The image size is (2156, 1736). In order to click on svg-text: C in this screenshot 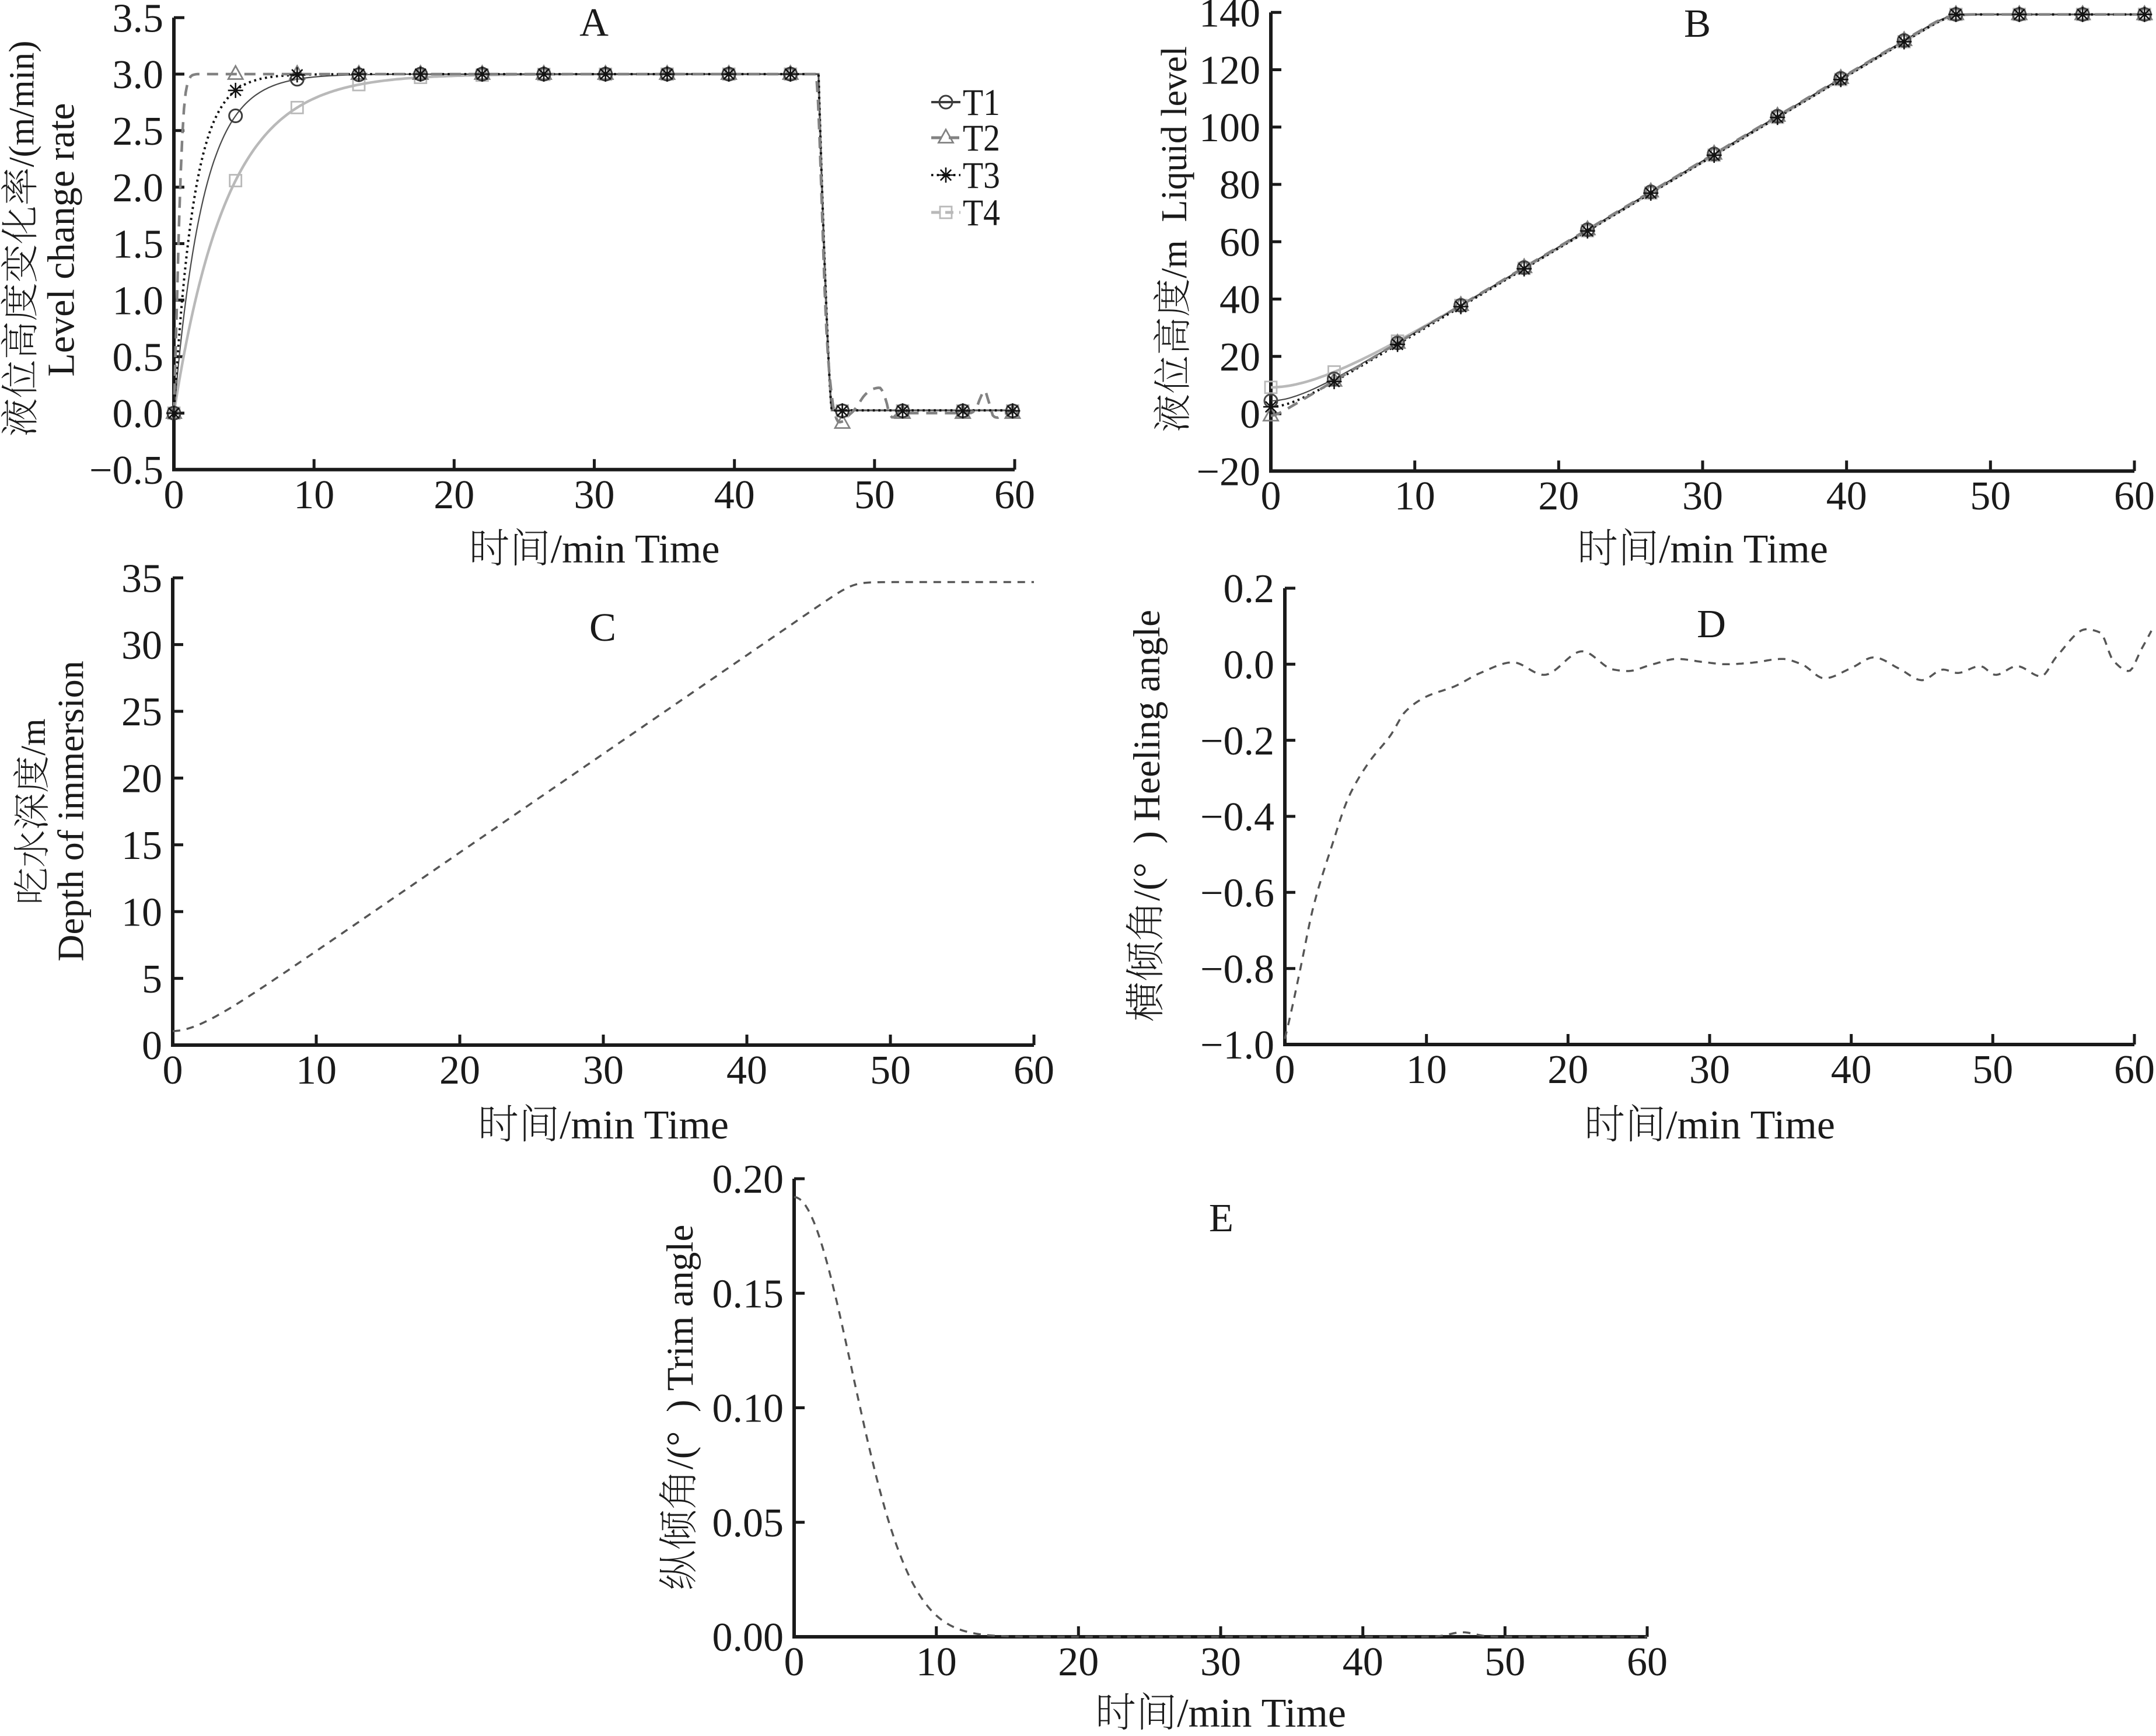, I will do `click(602, 627)`.